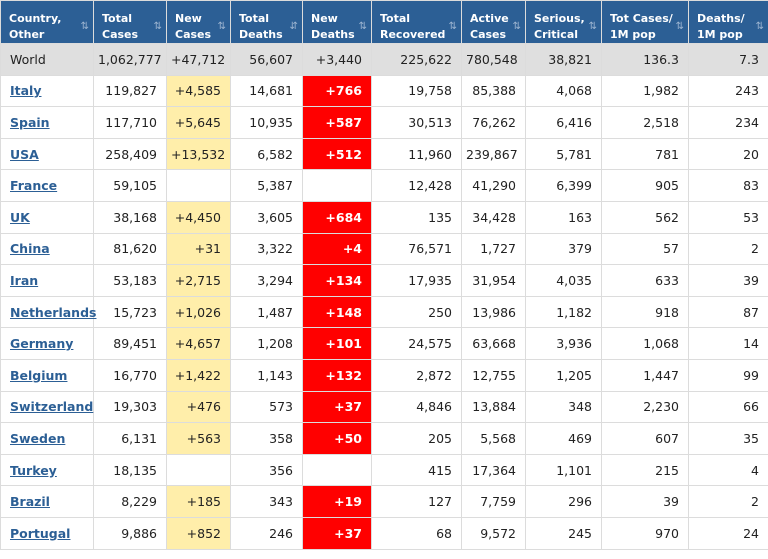  I want to click on cell-deaths-per-1m: 14, so click(728, 343).